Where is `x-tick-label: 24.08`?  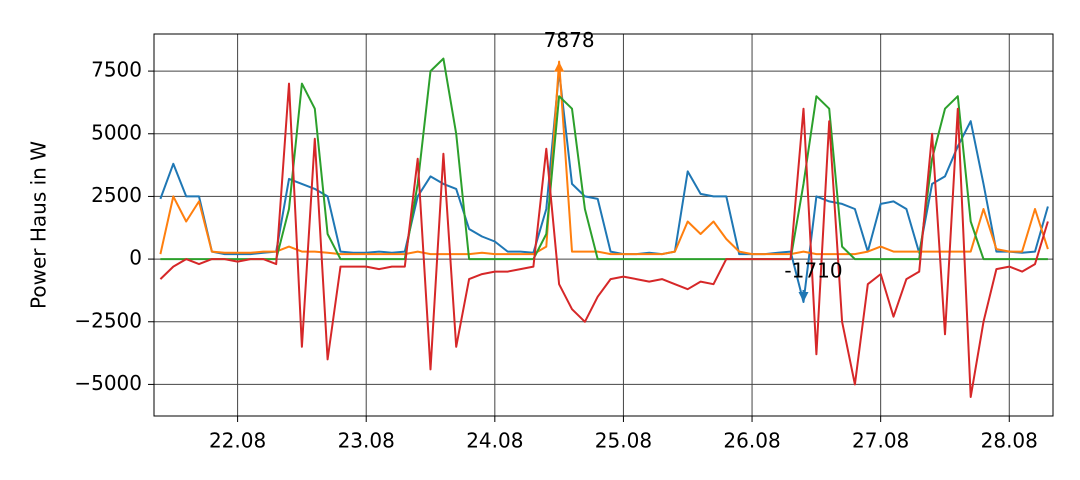
x-tick-label: 24.08 is located at coordinates (494, 441).